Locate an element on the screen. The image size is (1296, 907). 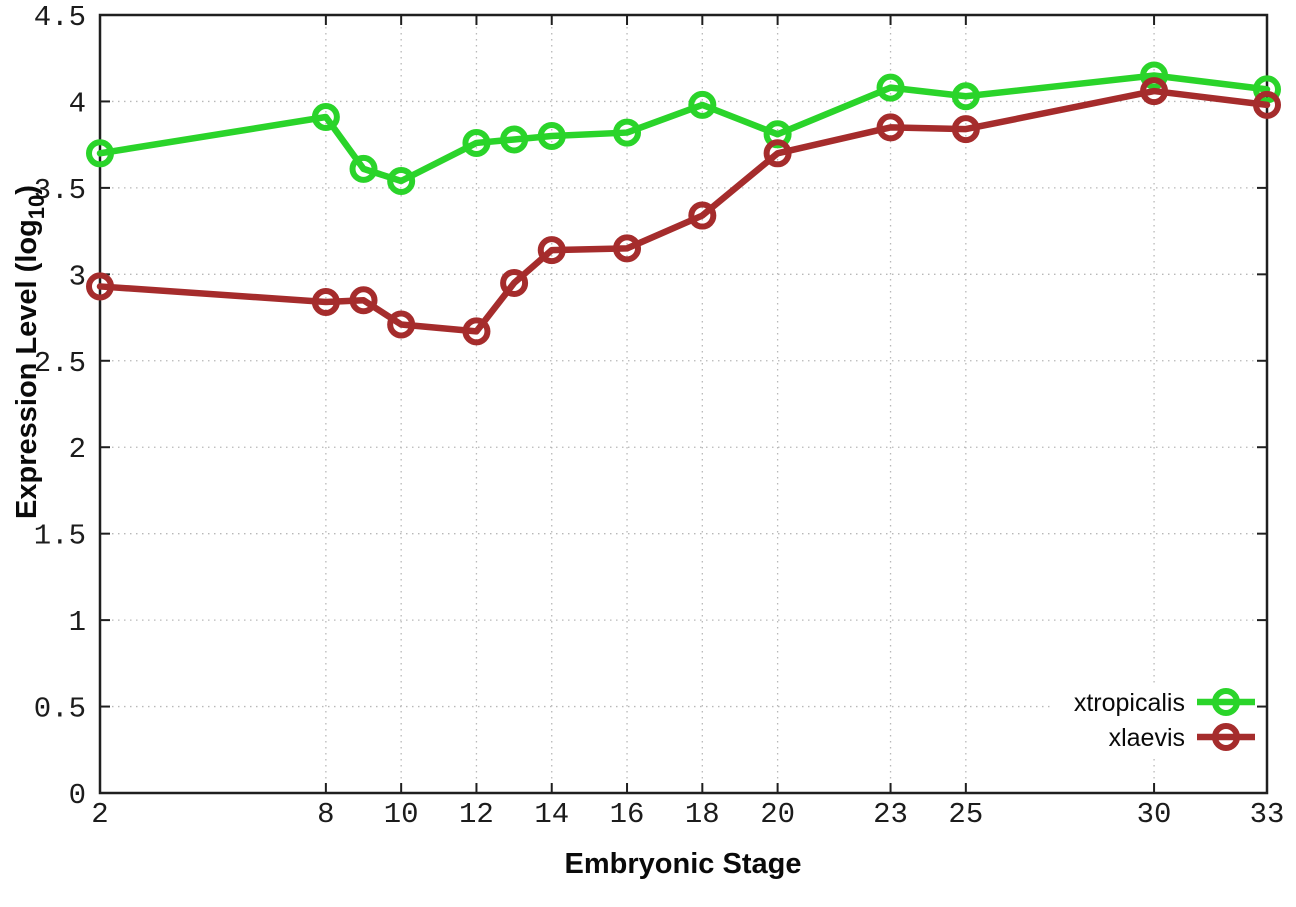
series-line-xtropicalis is located at coordinates (683, 128).